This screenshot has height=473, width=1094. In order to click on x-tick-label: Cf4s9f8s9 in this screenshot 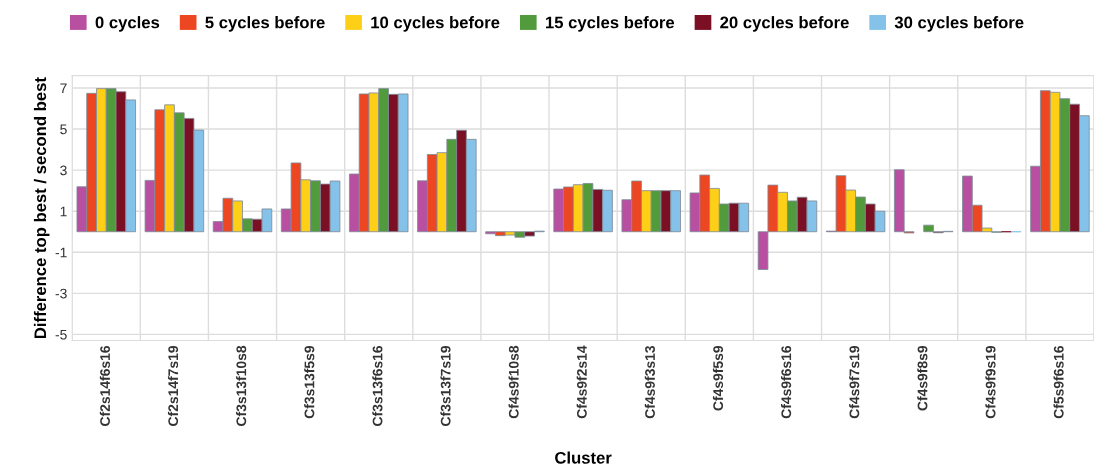, I will do `click(922, 378)`.